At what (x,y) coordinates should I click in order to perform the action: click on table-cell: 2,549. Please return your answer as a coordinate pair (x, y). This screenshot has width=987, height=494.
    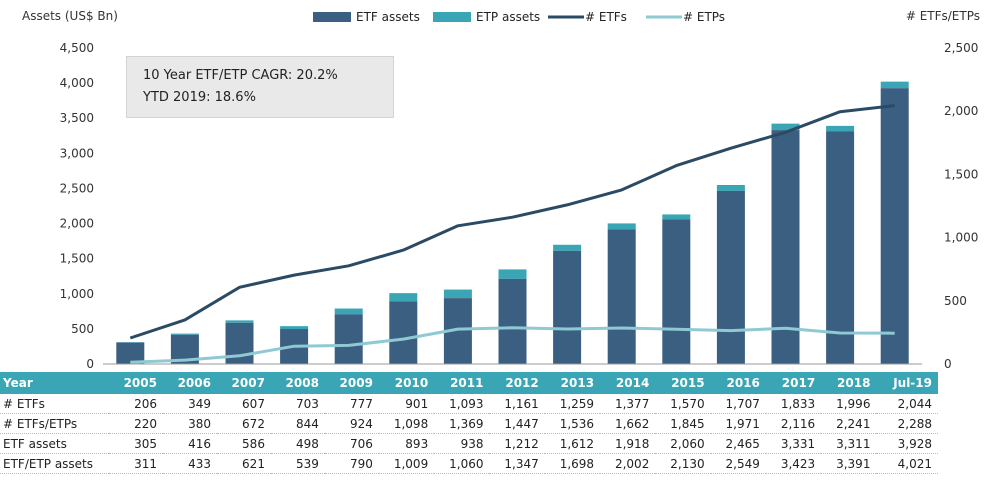
    Looking at the image, I should click on (738, 463).